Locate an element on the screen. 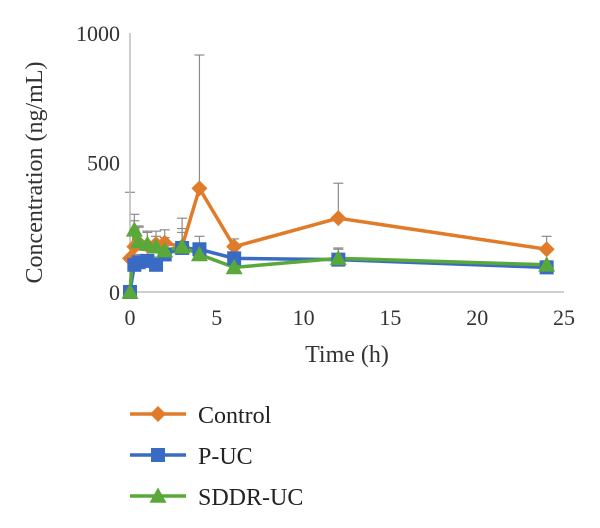 This screenshot has width=600, height=528. x-tick-label: 20 is located at coordinates (477, 317).